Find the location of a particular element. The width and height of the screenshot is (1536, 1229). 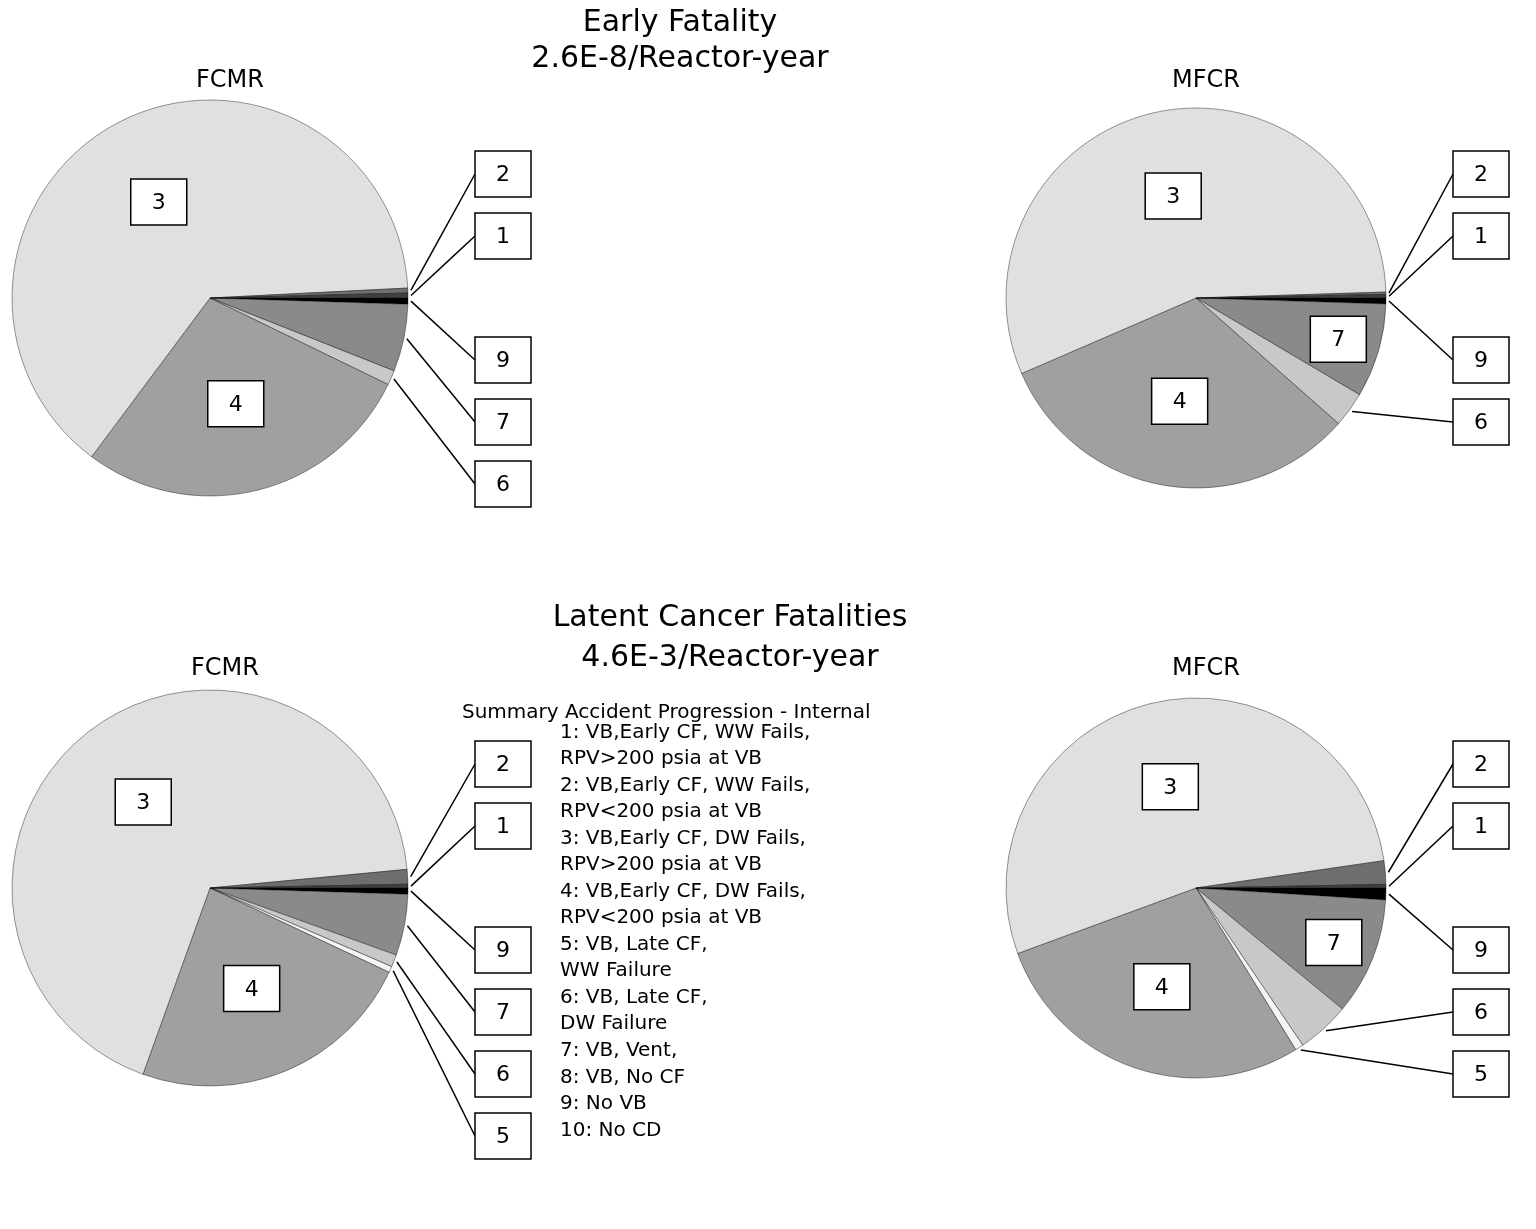

text: 9: No VB is located at coordinates (603, 1102).